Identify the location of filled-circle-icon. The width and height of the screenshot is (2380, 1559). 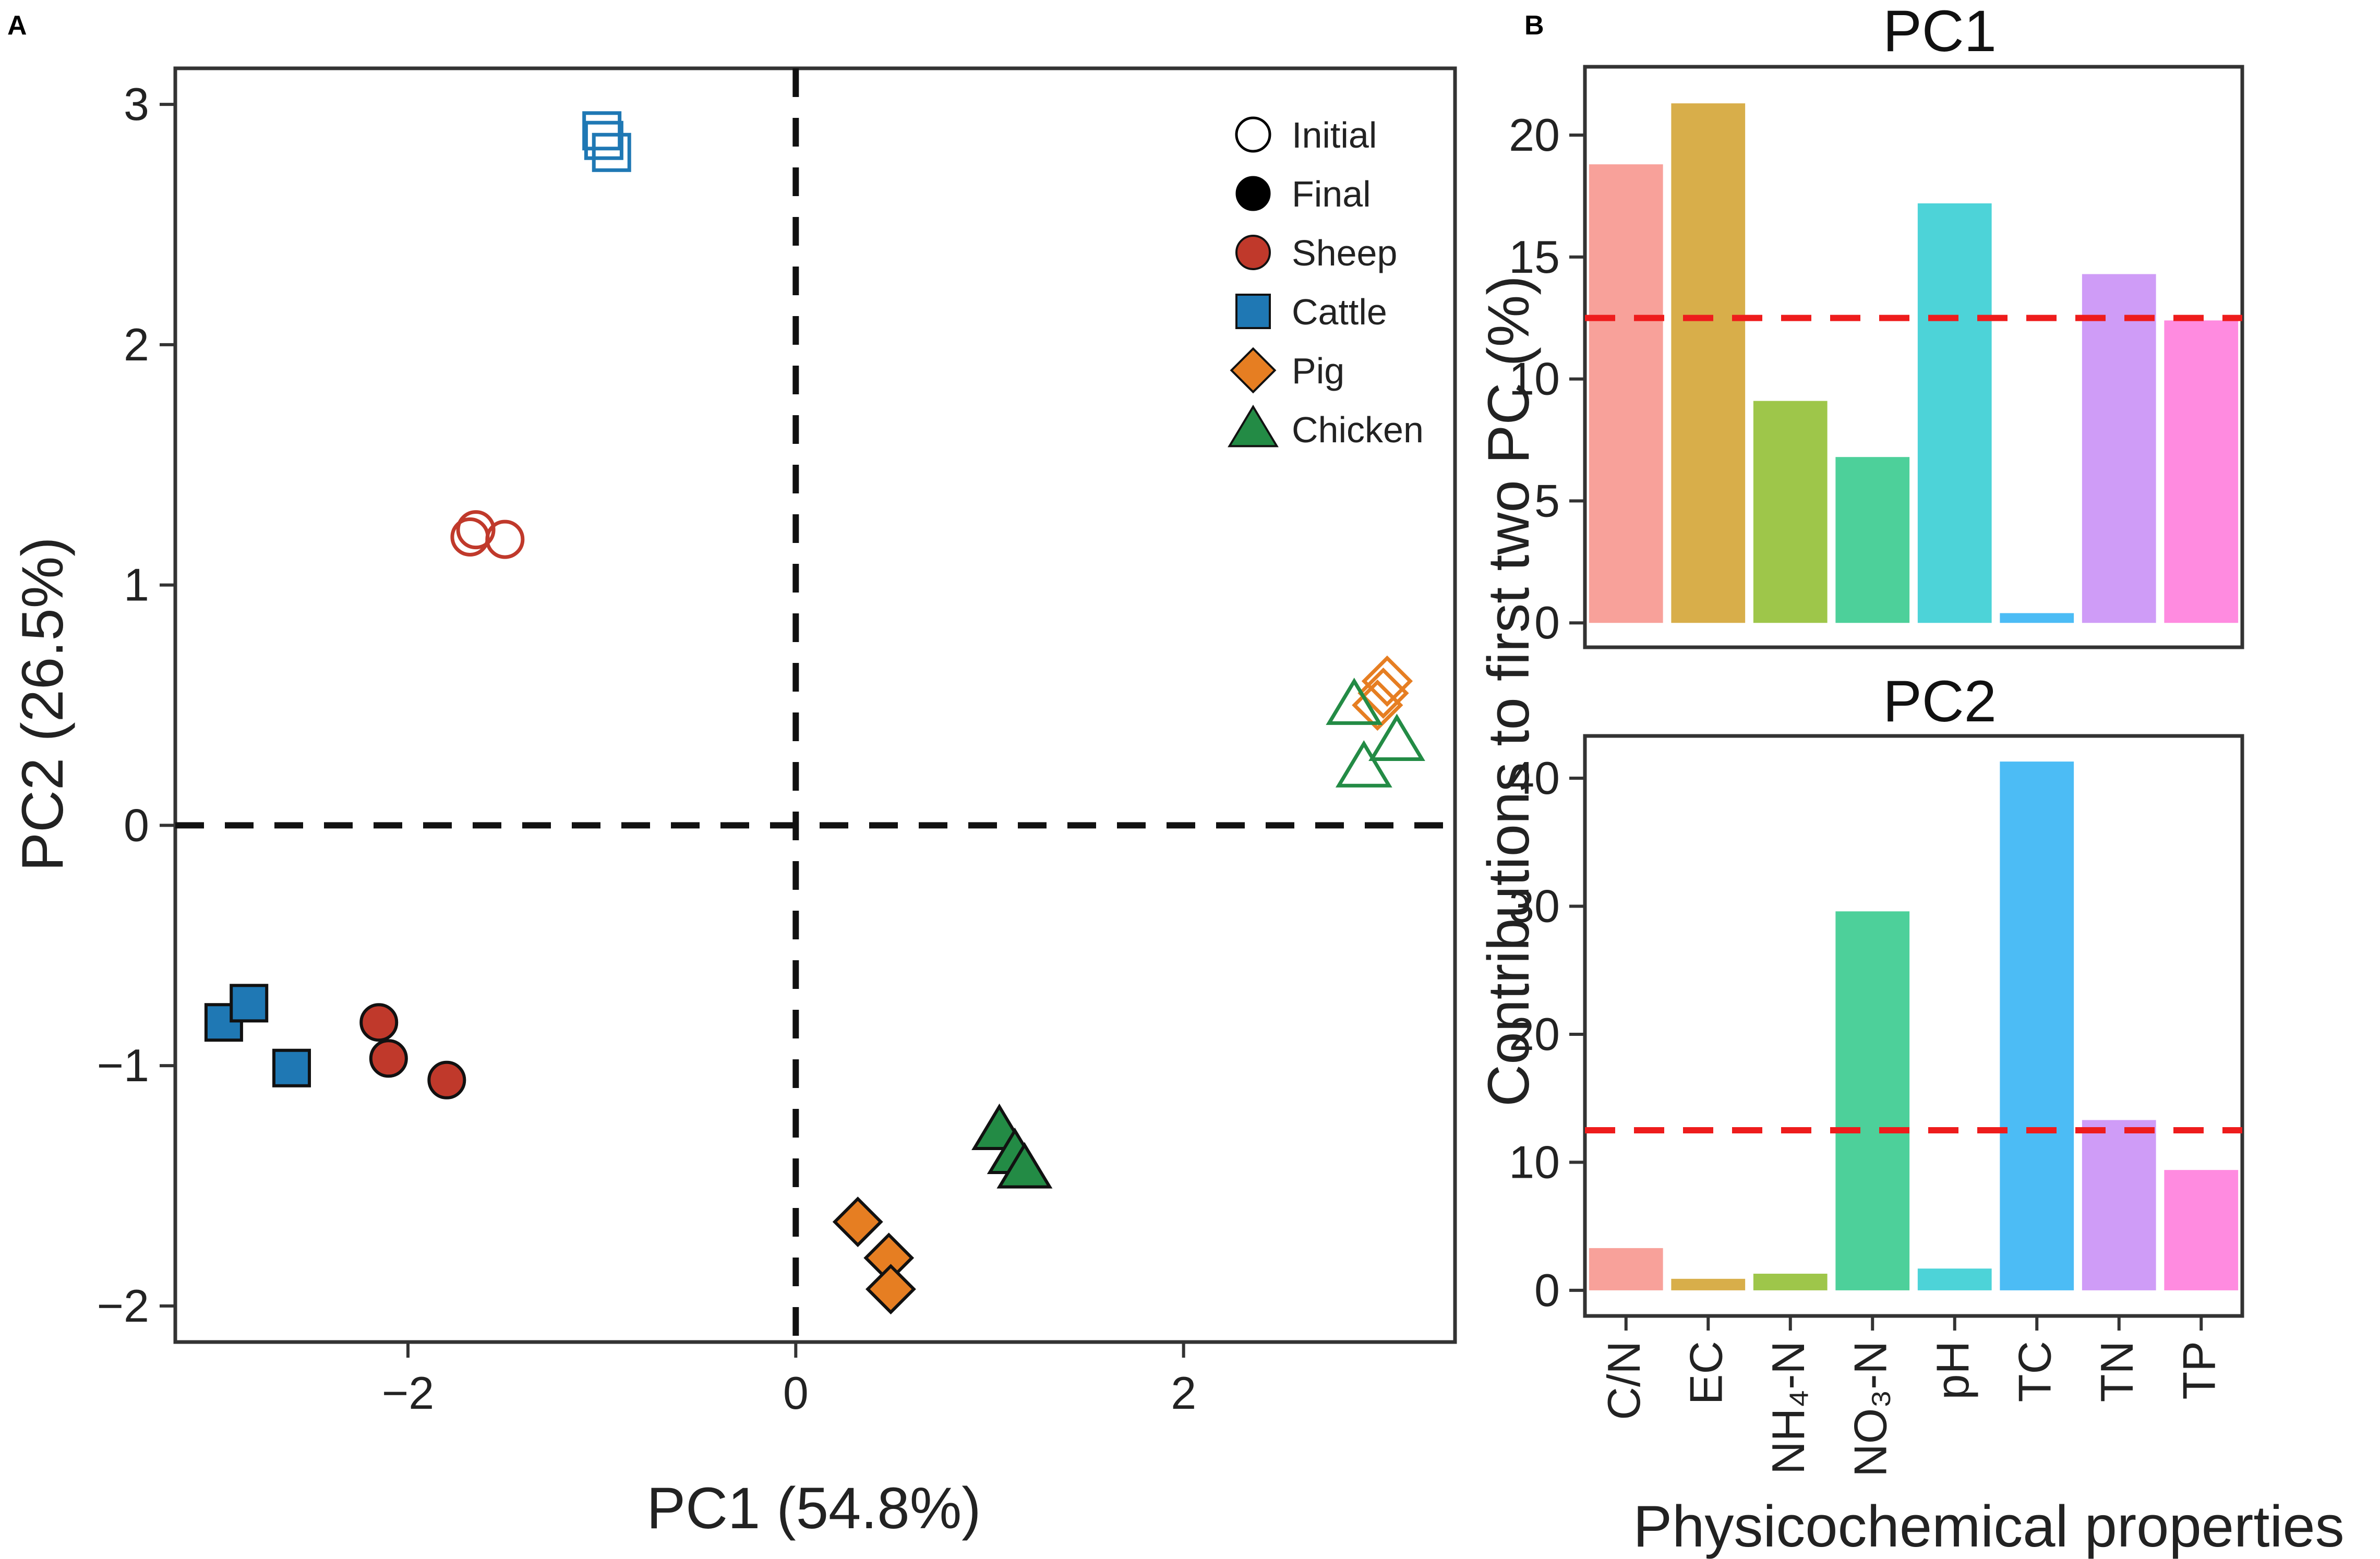
(1253, 193).